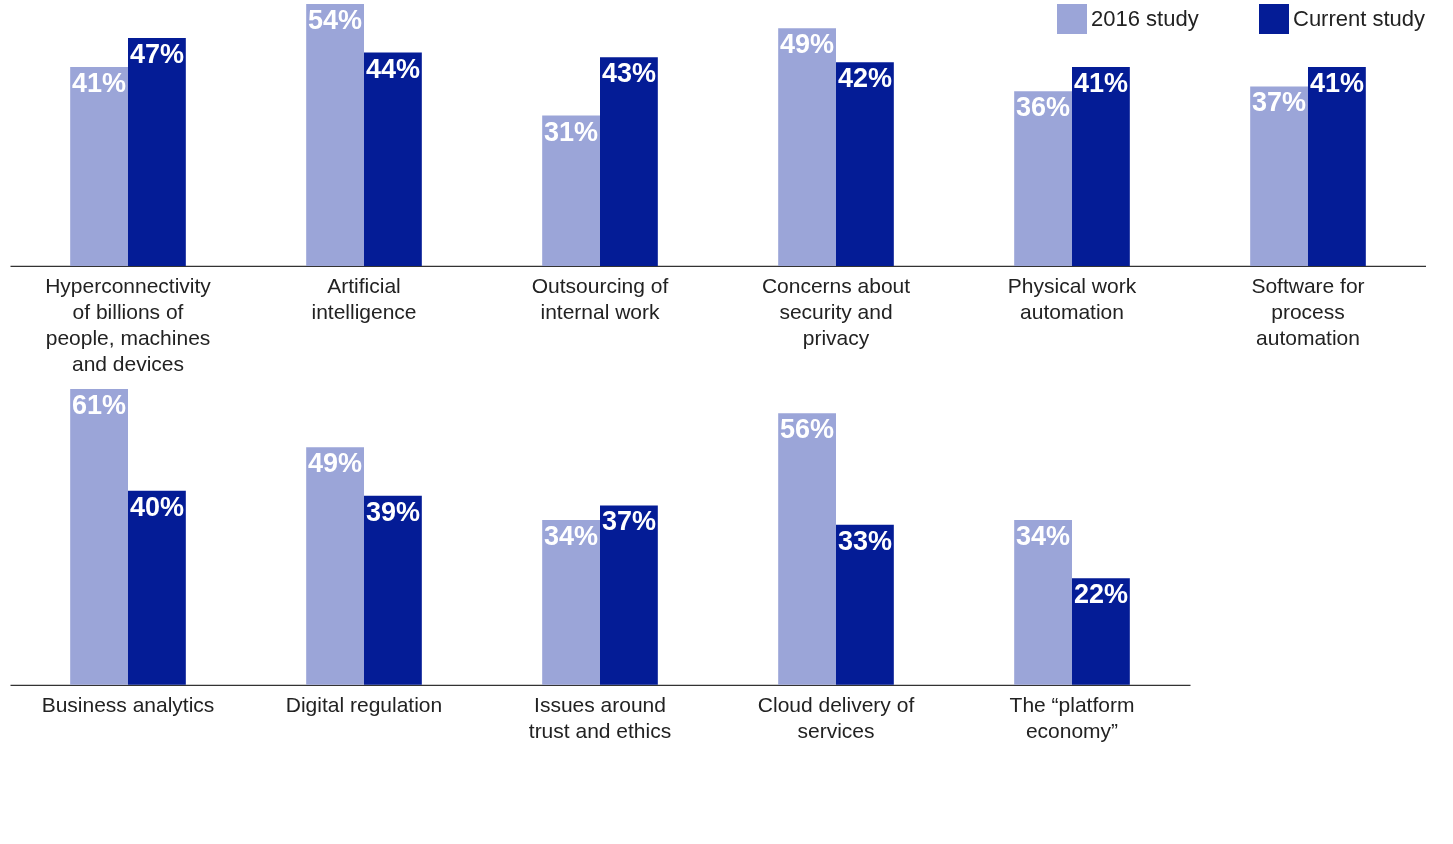  I want to click on data-label: 43%, so click(628, 73).